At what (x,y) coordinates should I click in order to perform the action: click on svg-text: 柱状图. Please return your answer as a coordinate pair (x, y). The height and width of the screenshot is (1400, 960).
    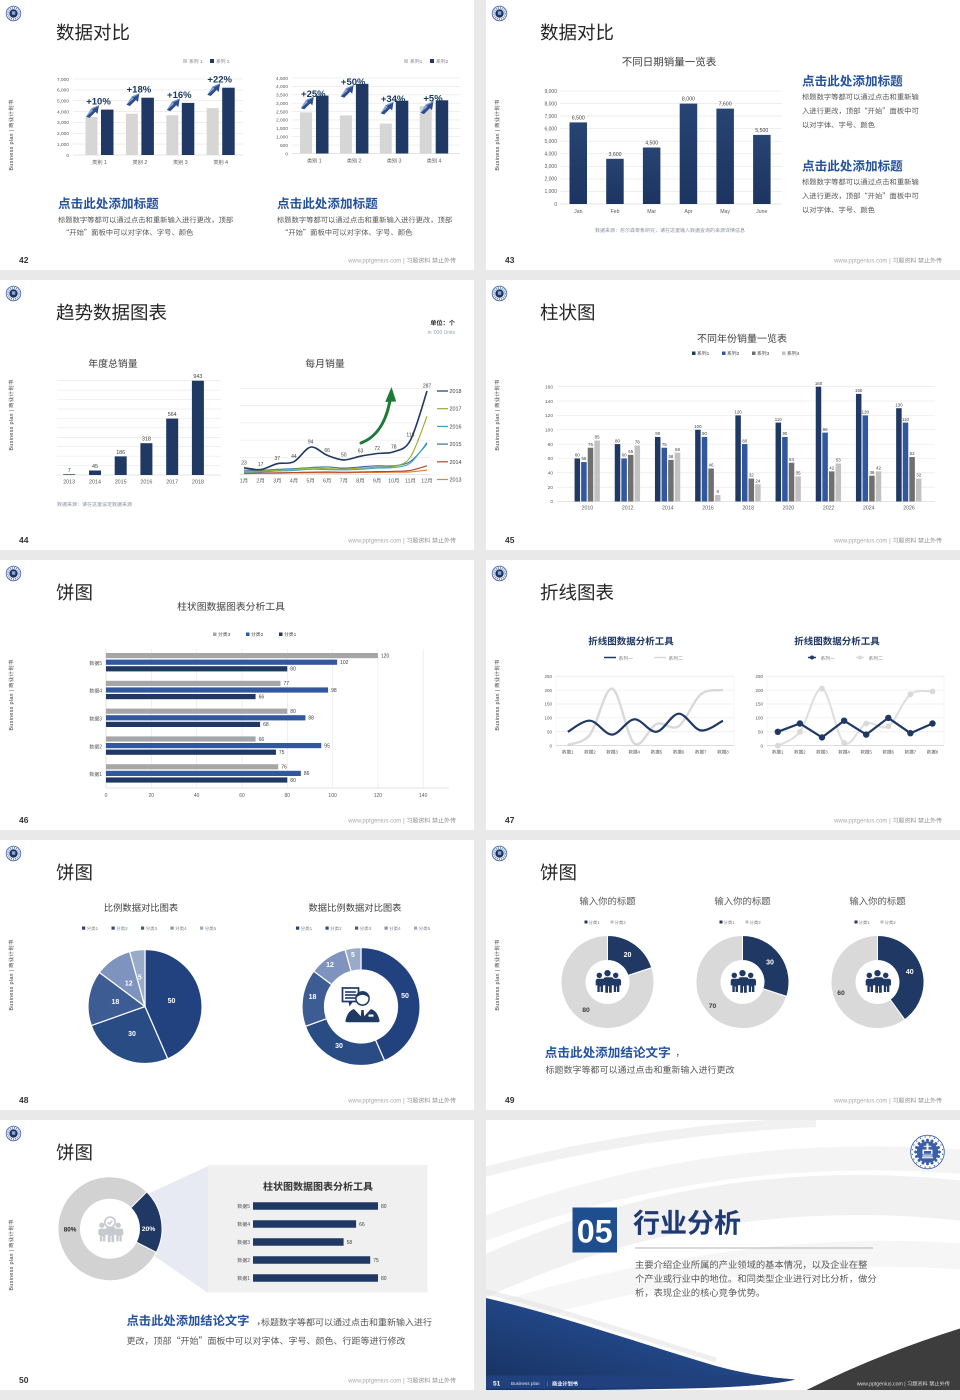
    Looking at the image, I should click on (568, 312).